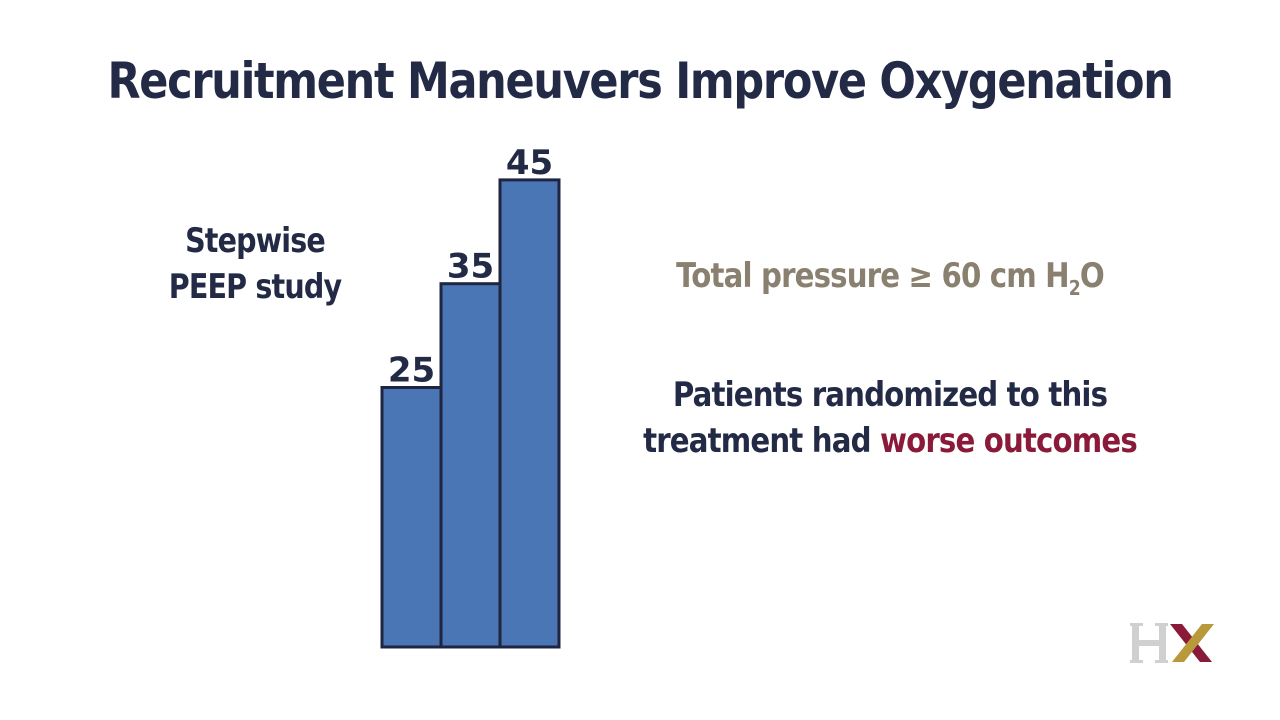 This screenshot has height=720, width=1280. Describe the element at coordinates (255, 241) in the screenshot. I see `study-label-line1: Stepwise` at that location.